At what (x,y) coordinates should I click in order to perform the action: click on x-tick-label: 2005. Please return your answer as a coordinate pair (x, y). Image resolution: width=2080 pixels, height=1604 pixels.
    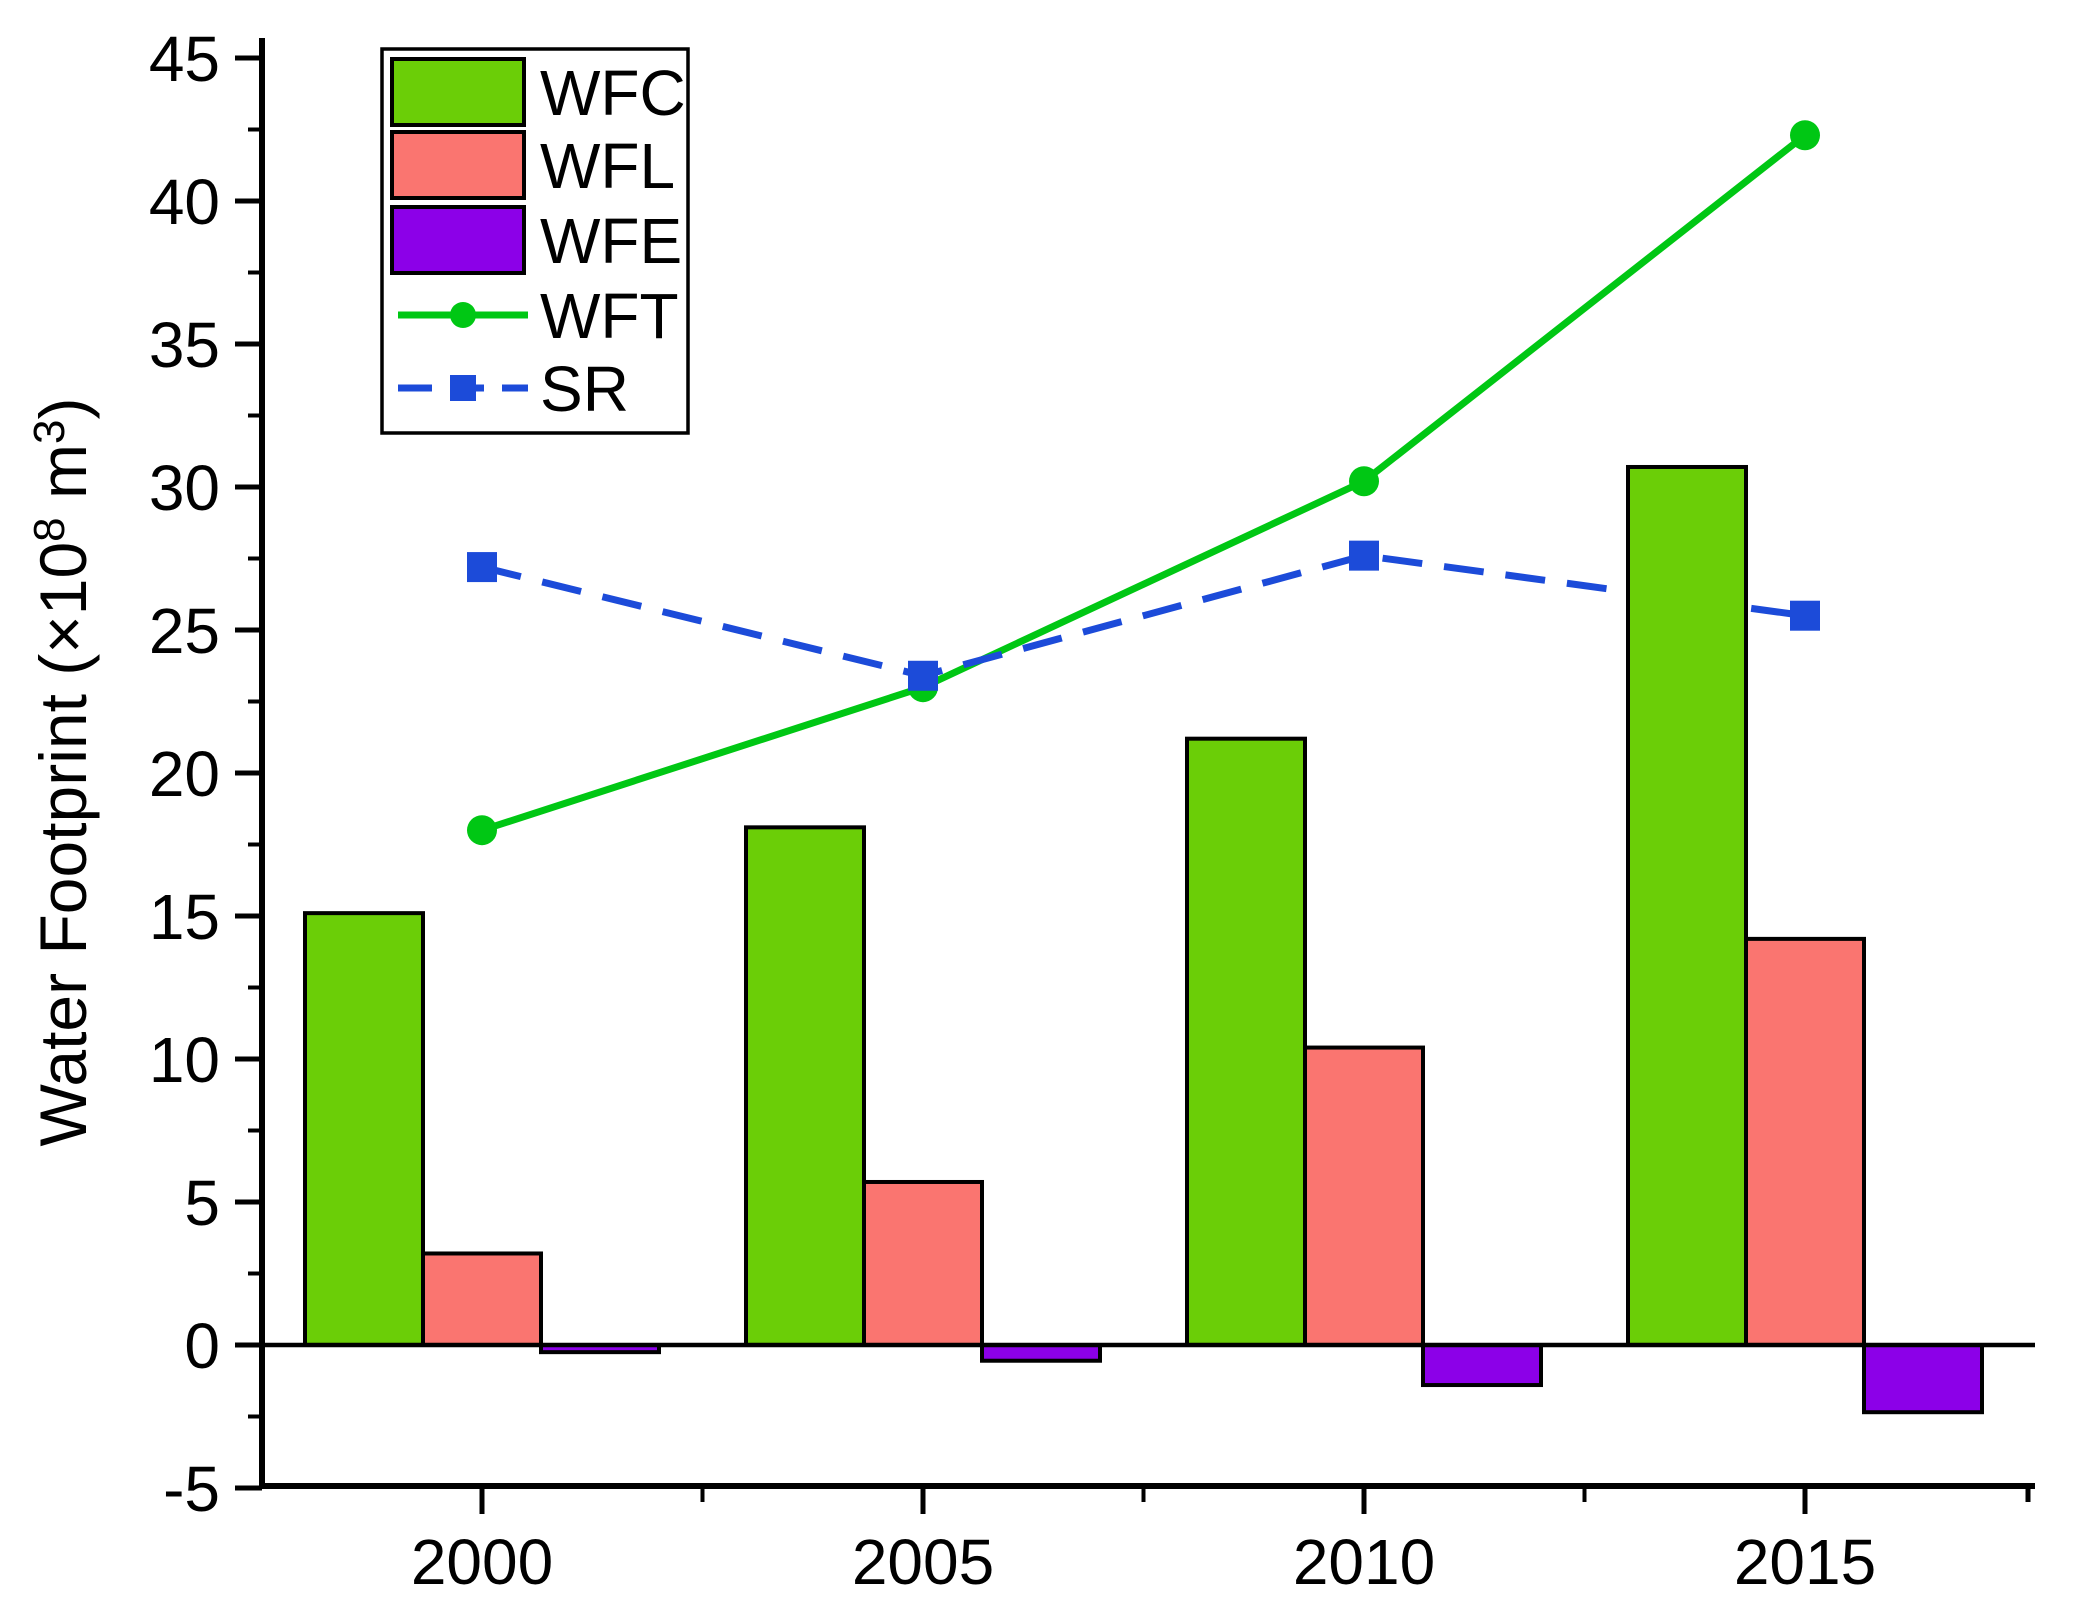
    Looking at the image, I should click on (923, 1562).